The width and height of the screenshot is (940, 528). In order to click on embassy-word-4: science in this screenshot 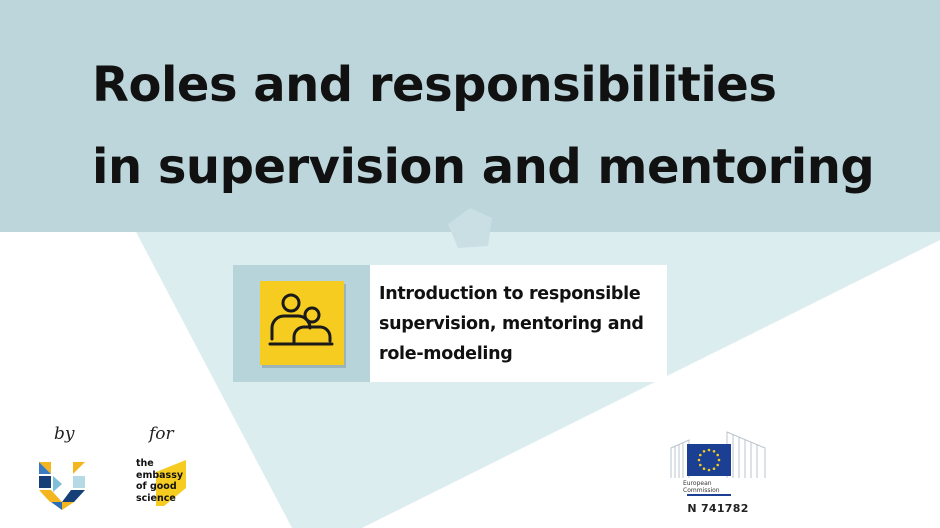, I will do `click(156, 498)`.